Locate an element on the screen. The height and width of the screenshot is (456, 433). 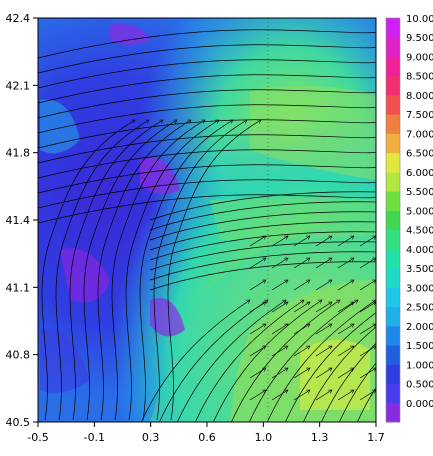
colorbar-label: 4.000 is located at coordinates (419, 250).